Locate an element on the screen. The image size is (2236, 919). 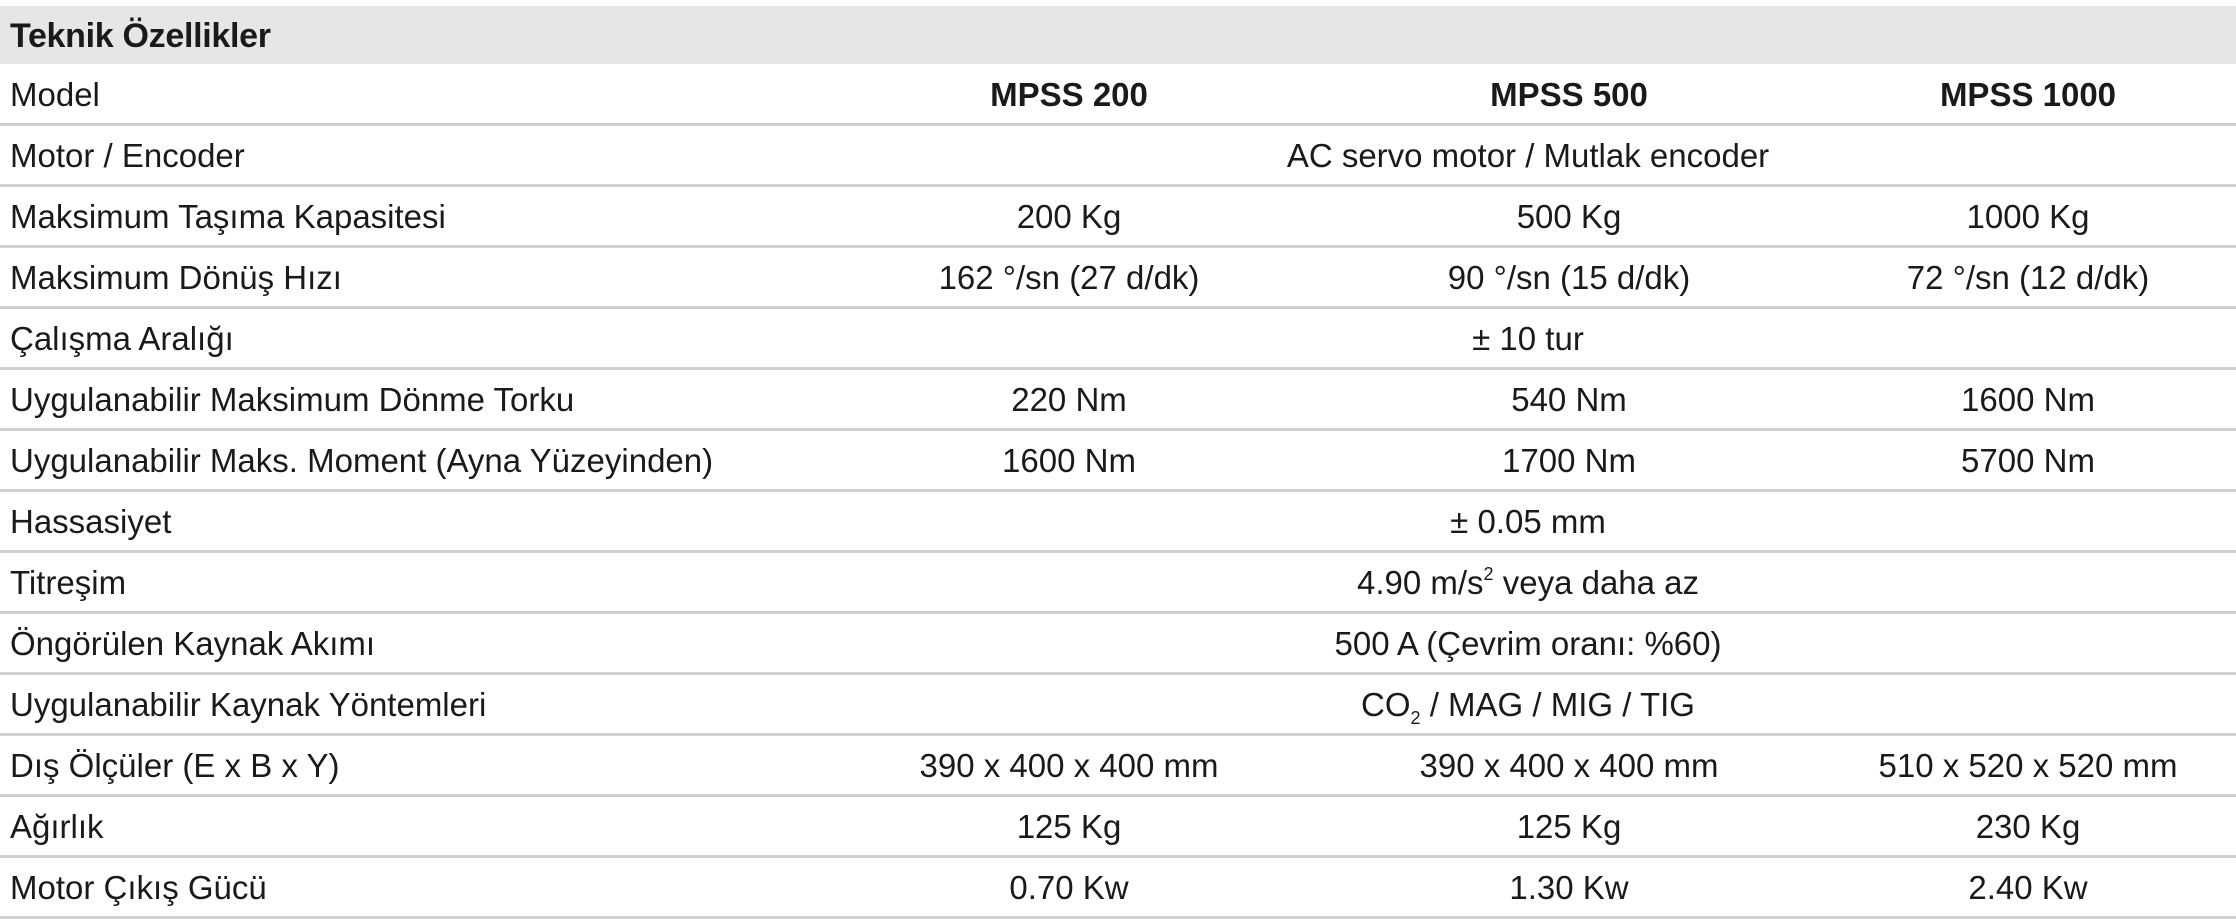
value-text: CO is located at coordinates (1386, 704).